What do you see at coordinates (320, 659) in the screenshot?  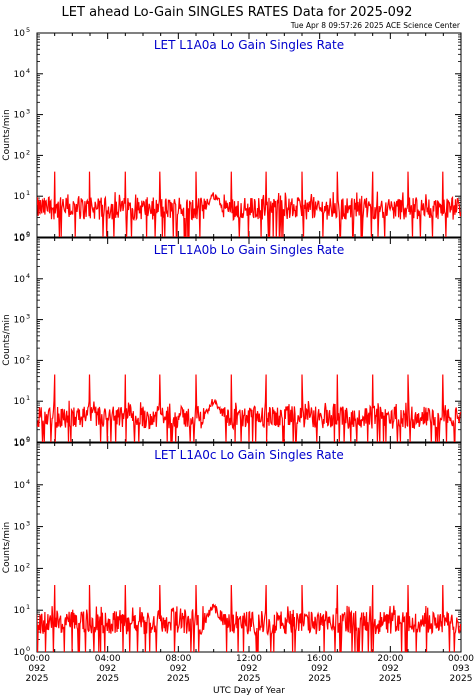 I see `x-tick-label: 16:00` at bounding box center [320, 659].